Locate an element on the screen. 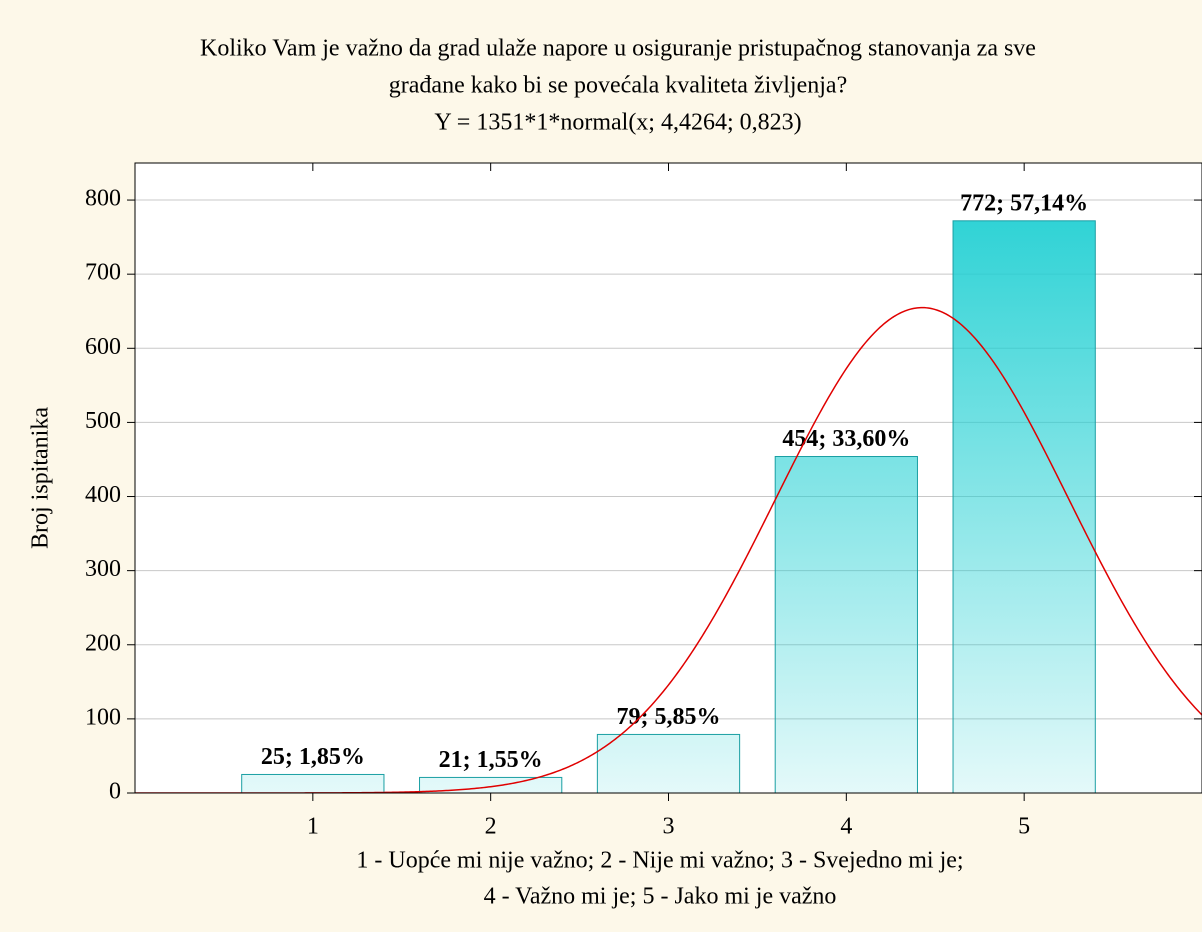  x-tick-label: 5 is located at coordinates (1024, 827).